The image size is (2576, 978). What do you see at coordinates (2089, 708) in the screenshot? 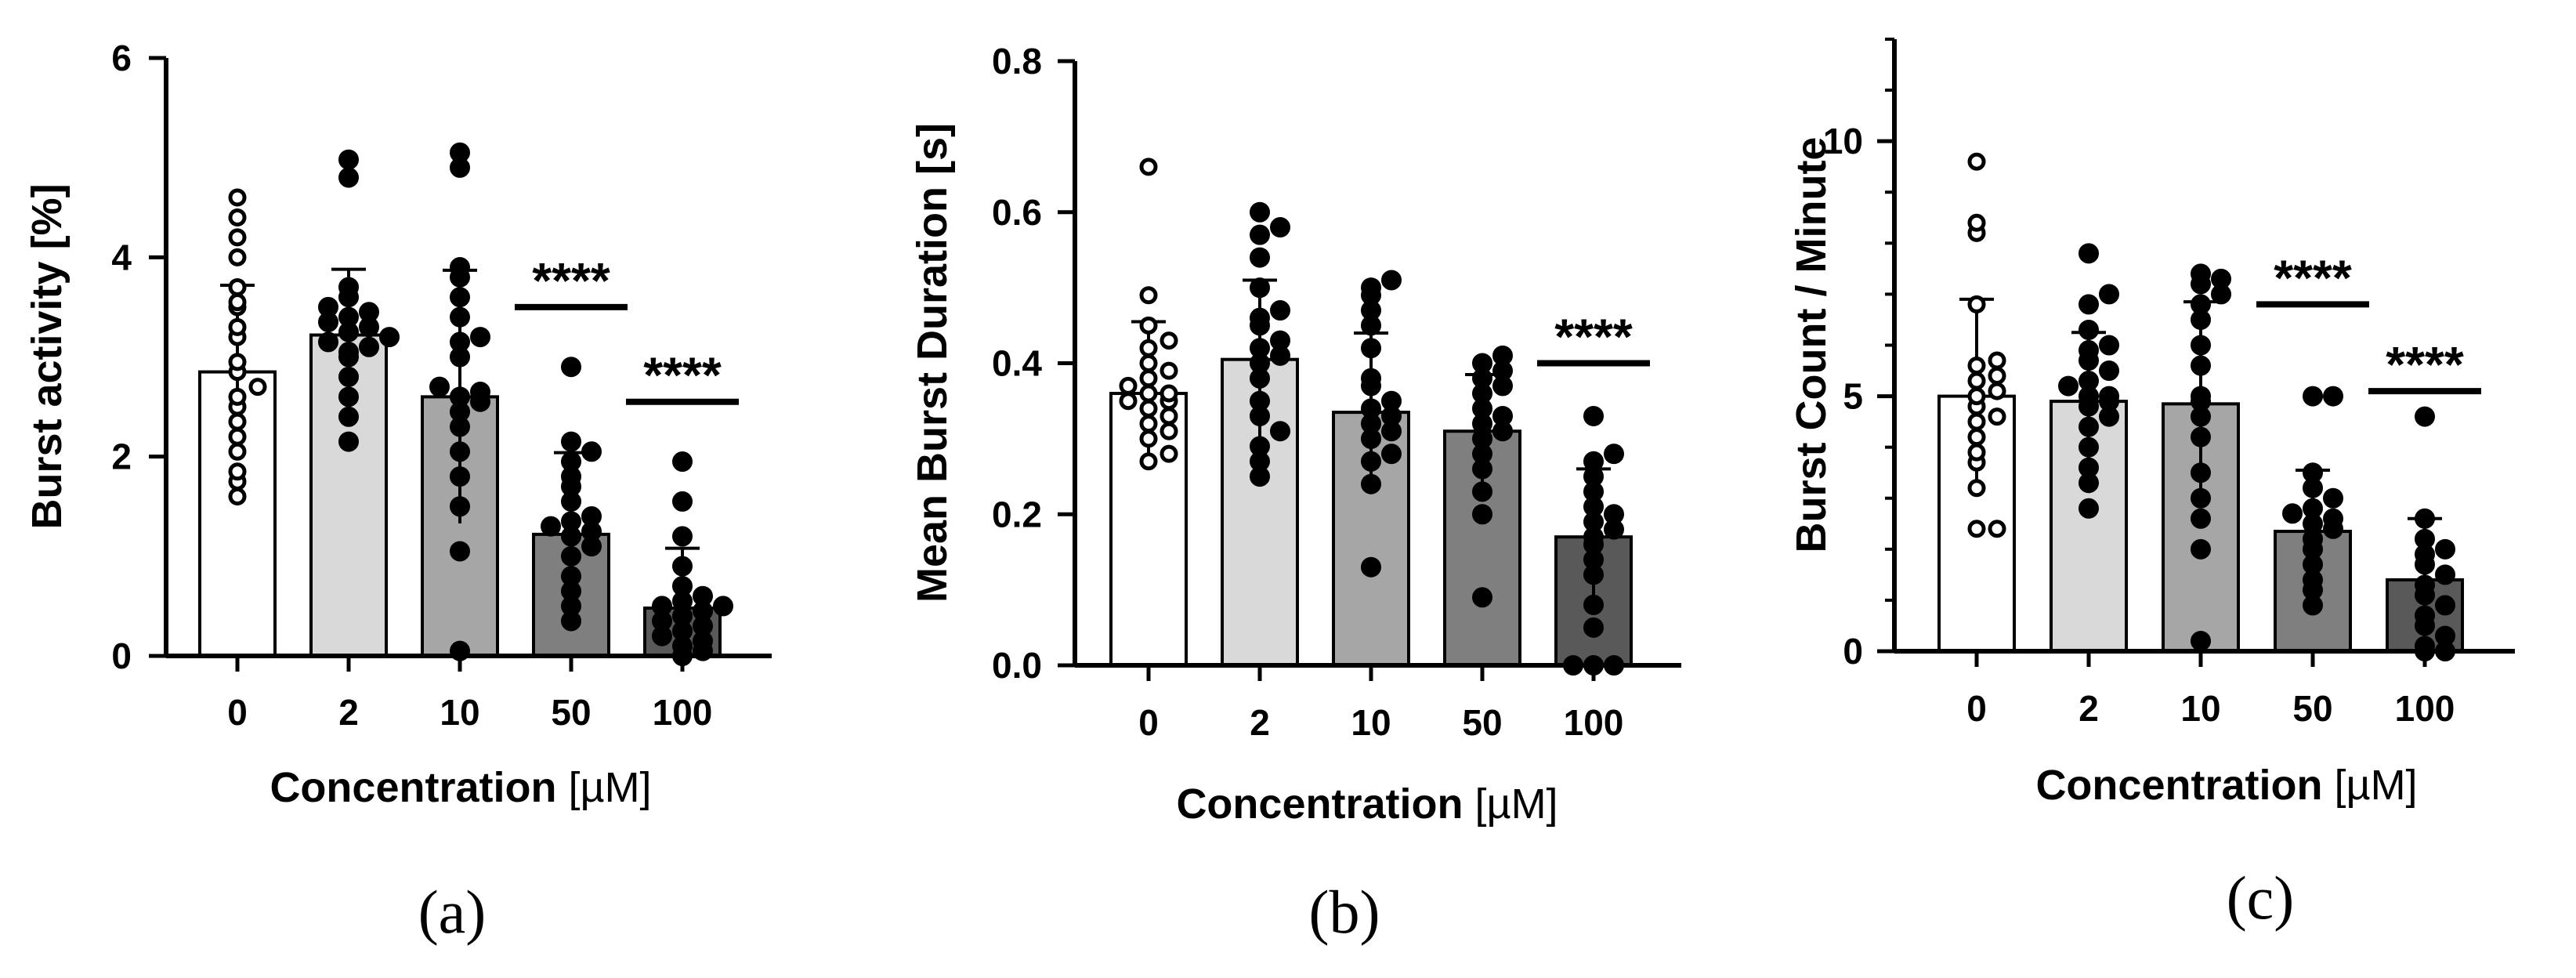
I see `panel-c-x-tick-label: 2` at bounding box center [2089, 708].